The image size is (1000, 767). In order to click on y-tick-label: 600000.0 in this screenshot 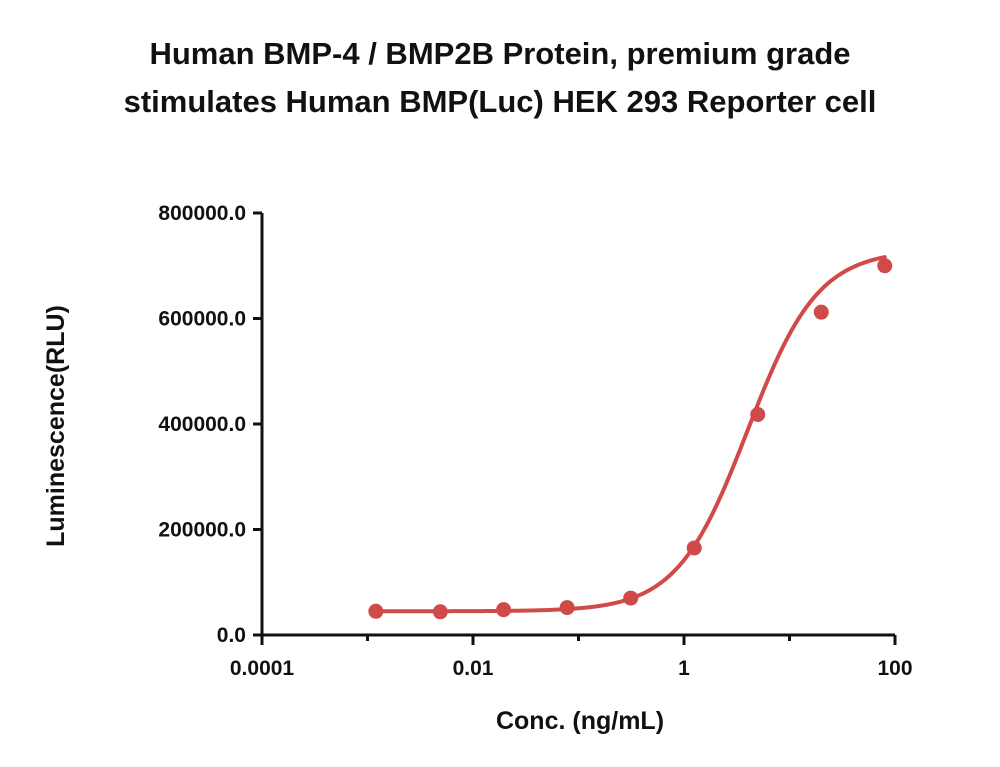, I will do `click(202, 319)`.